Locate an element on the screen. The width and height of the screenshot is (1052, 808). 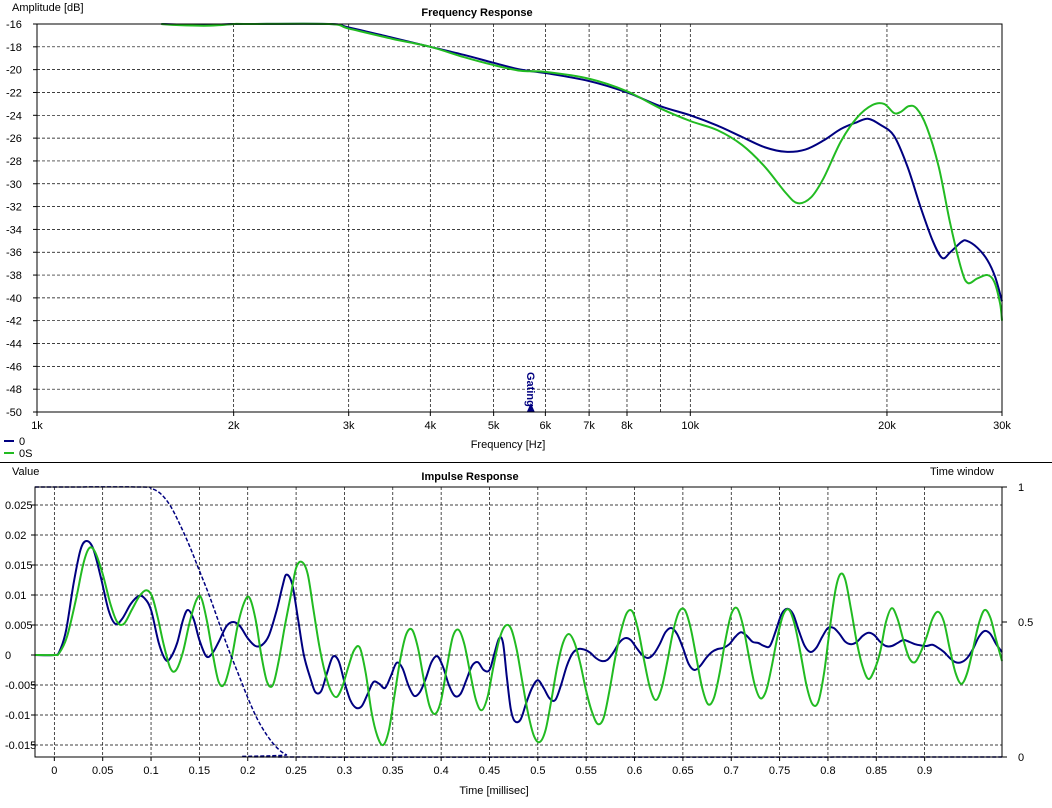
fr-x-tick-label: 6k is located at coordinates (546, 426).